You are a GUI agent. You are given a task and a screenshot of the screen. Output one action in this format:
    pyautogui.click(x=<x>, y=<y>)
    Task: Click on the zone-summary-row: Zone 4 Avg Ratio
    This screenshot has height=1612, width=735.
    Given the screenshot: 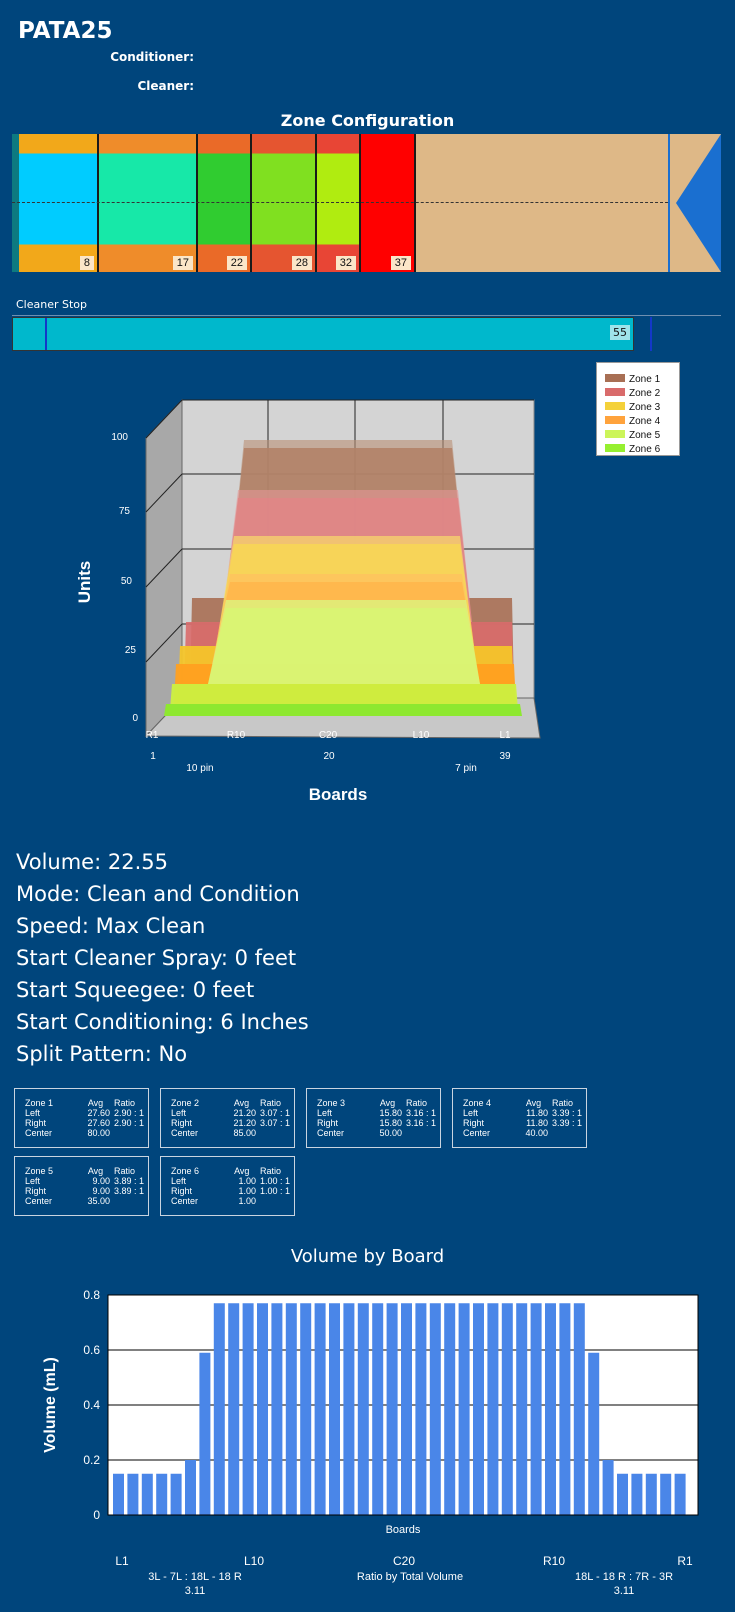 What is the action you would take?
    pyautogui.click(x=524, y=1103)
    